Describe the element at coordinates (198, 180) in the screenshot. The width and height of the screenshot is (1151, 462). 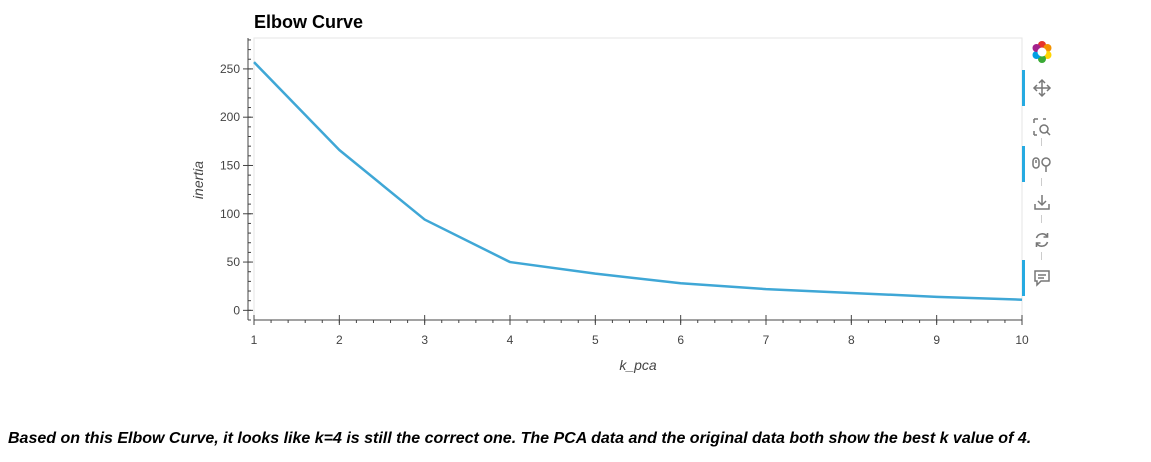
I see `y-axis-label: inertia` at that location.